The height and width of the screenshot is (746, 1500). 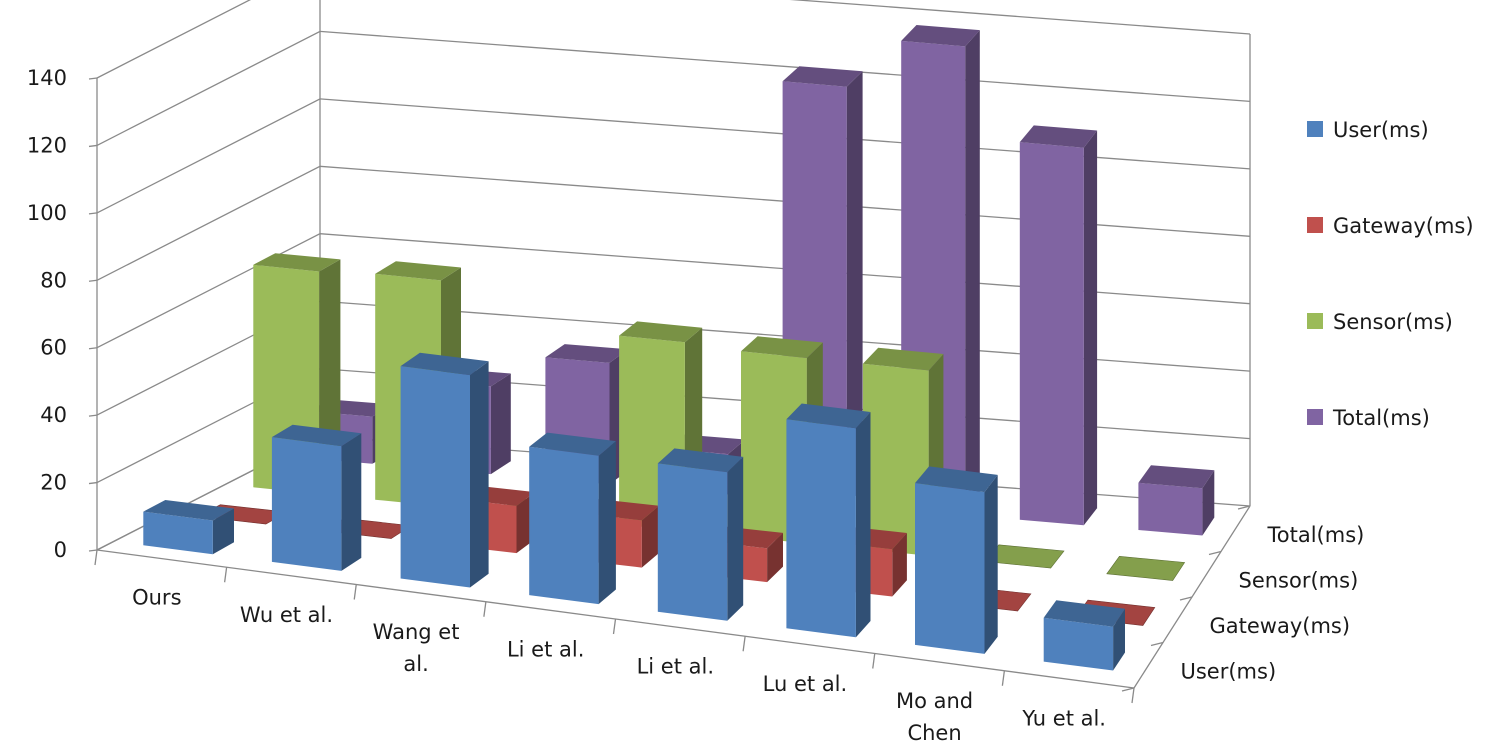 I want to click on legend-label: User(ms), so click(x=1381, y=130).